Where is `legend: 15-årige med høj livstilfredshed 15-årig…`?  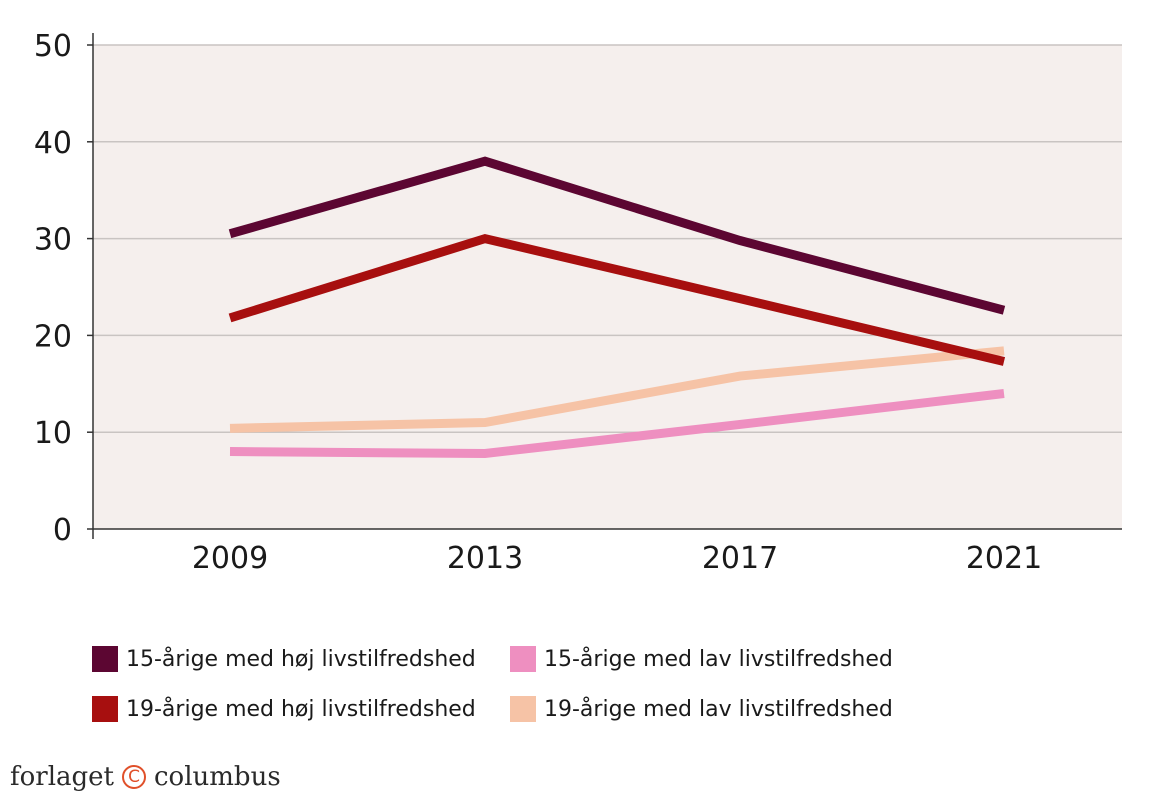 legend: 15-årige med høj livstilfredshed 15-årig… is located at coordinates (592, 685).